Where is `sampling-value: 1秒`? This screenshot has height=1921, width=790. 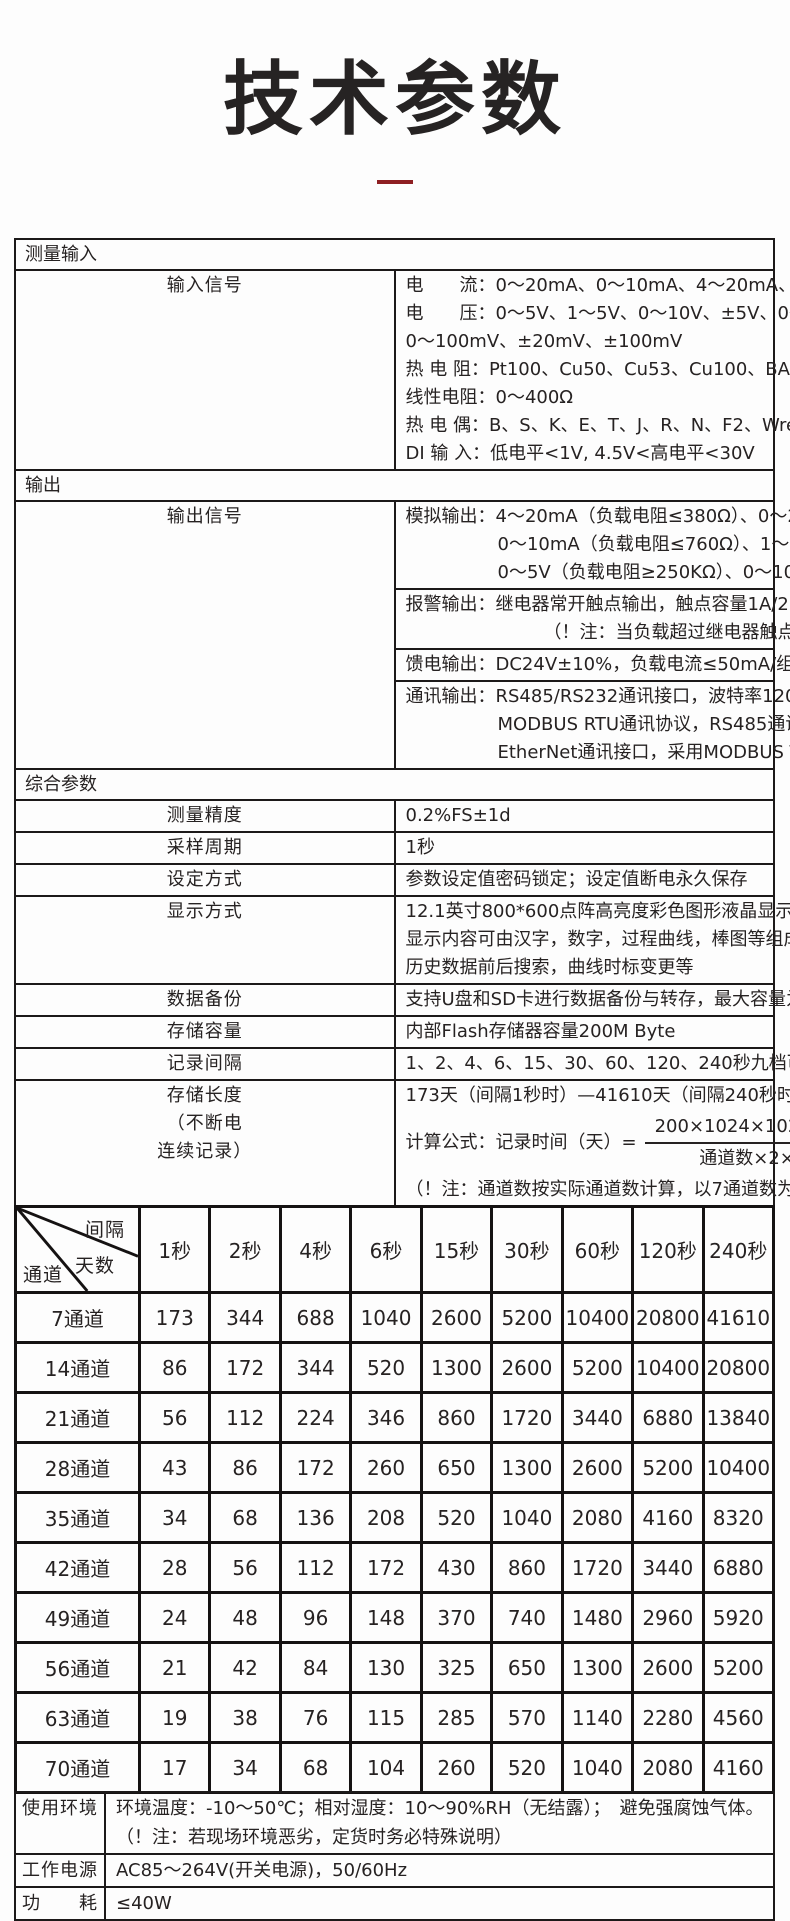 sampling-value: 1秒 is located at coordinates (584, 848).